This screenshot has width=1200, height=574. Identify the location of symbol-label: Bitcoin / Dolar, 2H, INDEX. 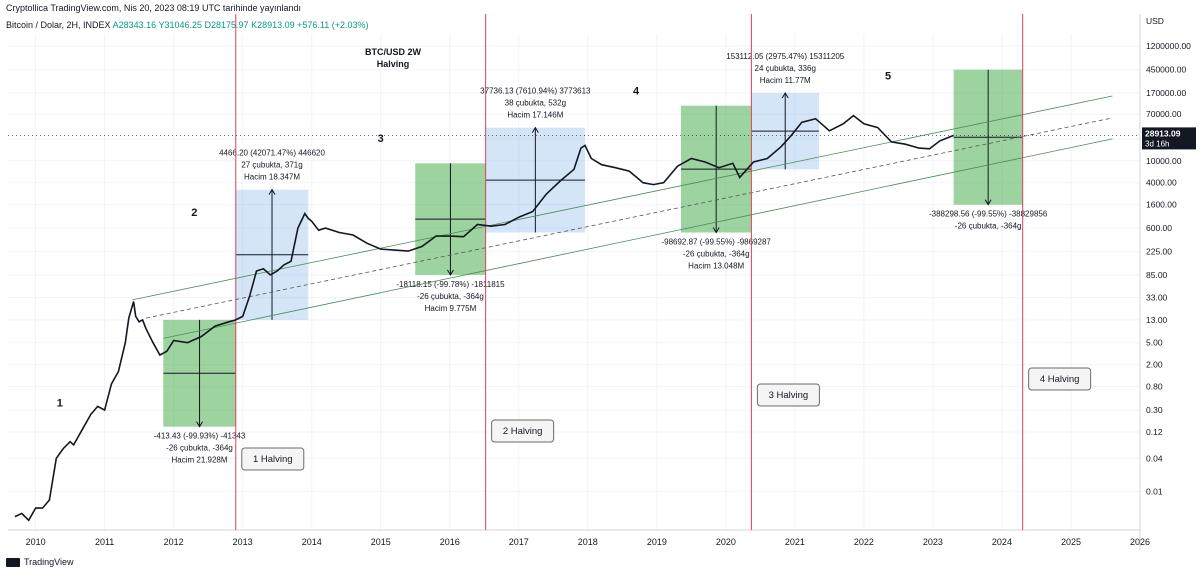
(58, 25).